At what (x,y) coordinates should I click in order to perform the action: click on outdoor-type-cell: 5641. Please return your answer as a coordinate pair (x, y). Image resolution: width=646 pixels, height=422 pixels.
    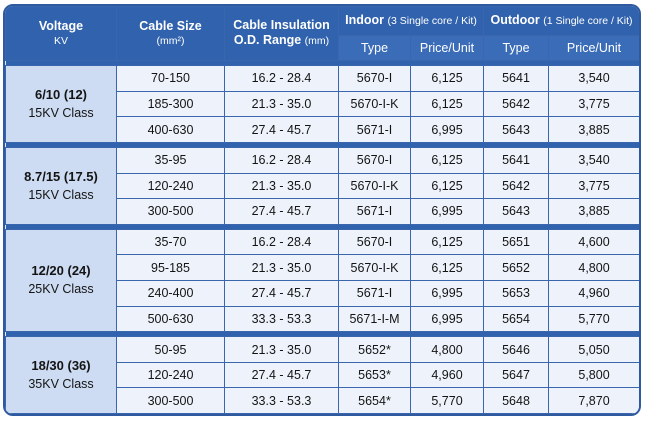
    Looking at the image, I should click on (516, 160).